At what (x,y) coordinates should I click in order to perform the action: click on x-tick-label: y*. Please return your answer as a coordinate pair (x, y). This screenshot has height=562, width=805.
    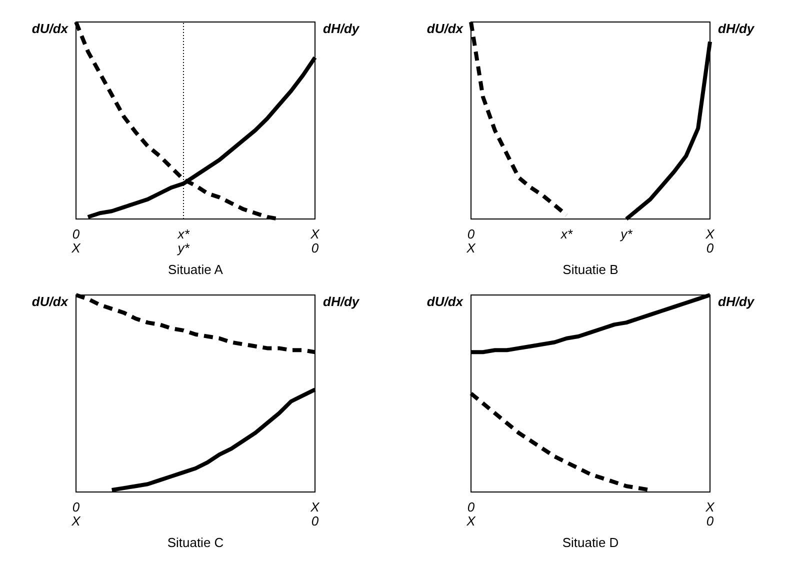
    Looking at the image, I should click on (627, 234).